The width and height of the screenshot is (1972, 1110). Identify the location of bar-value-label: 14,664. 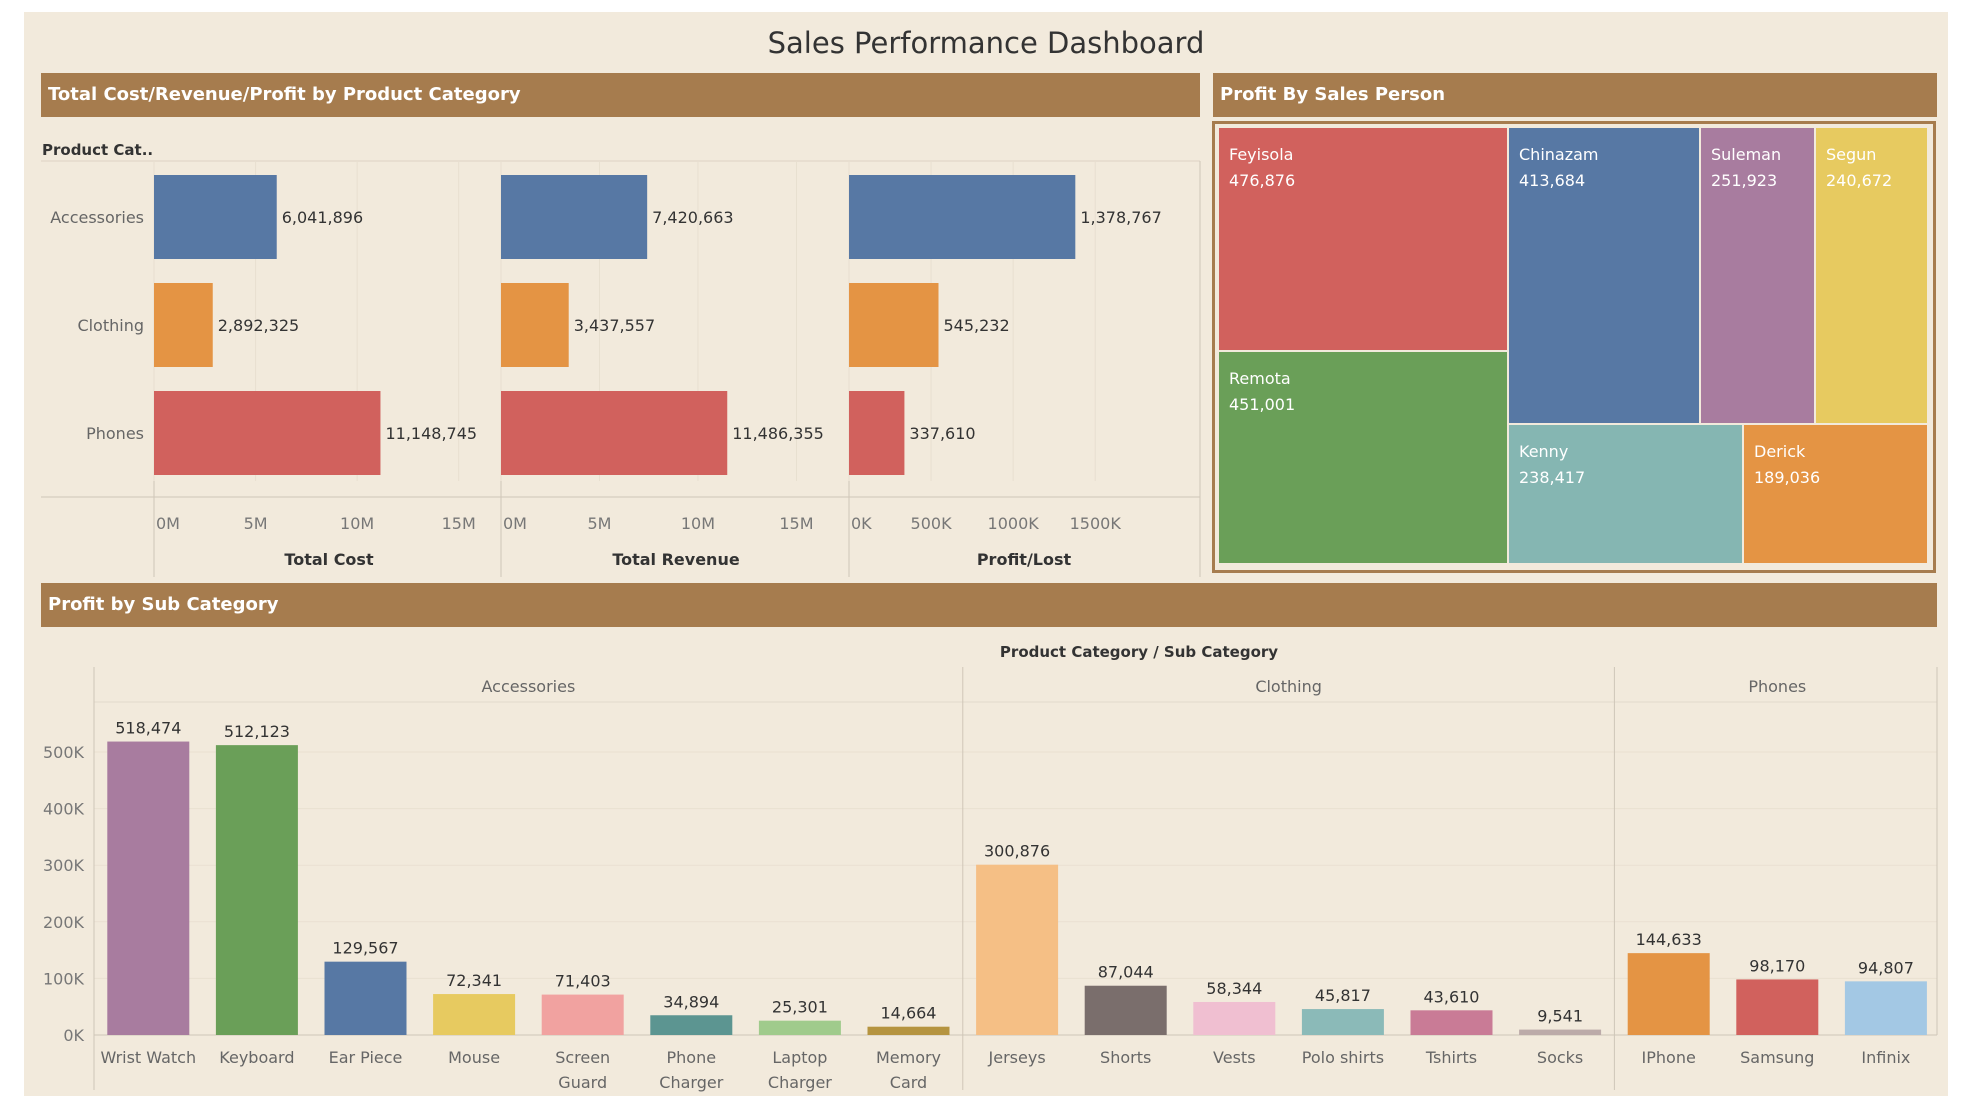
(909, 1013).